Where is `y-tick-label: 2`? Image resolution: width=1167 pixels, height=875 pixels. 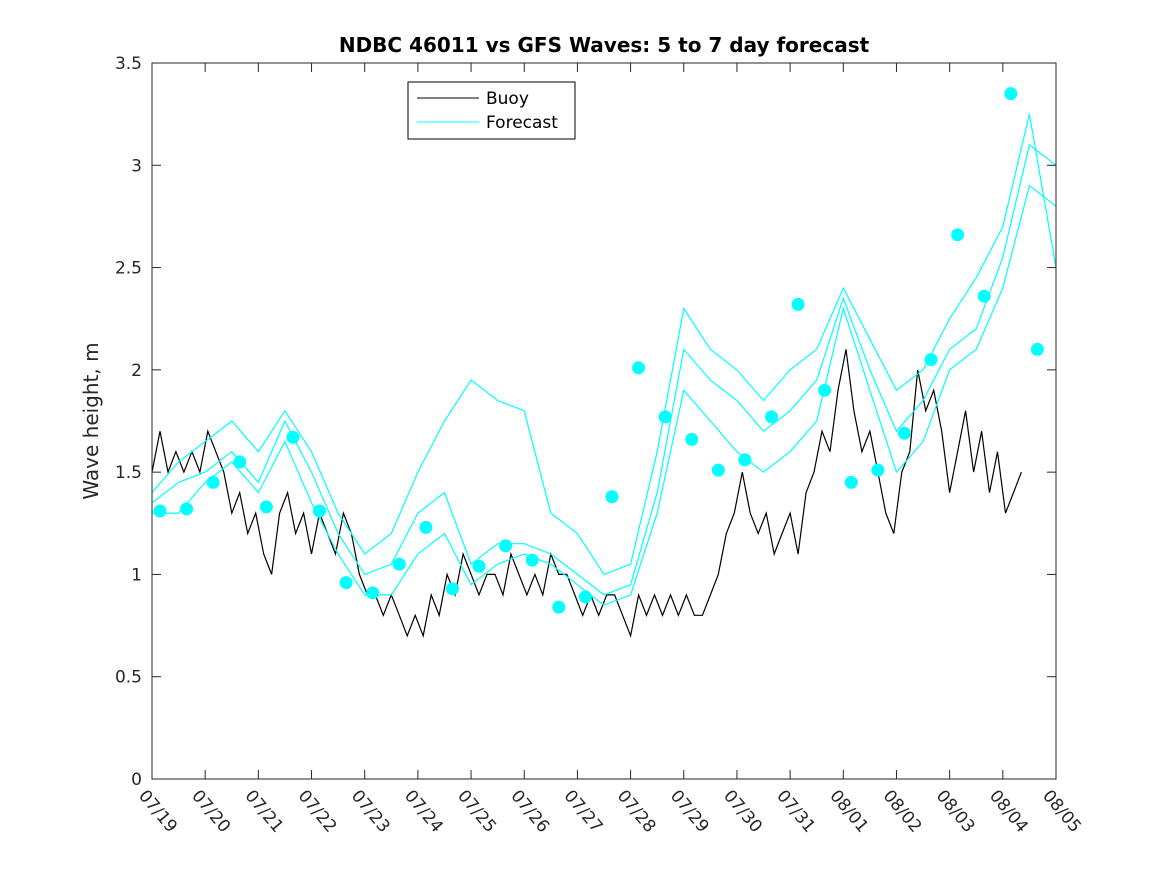
y-tick-label: 2 is located at coordinates (136, 371).